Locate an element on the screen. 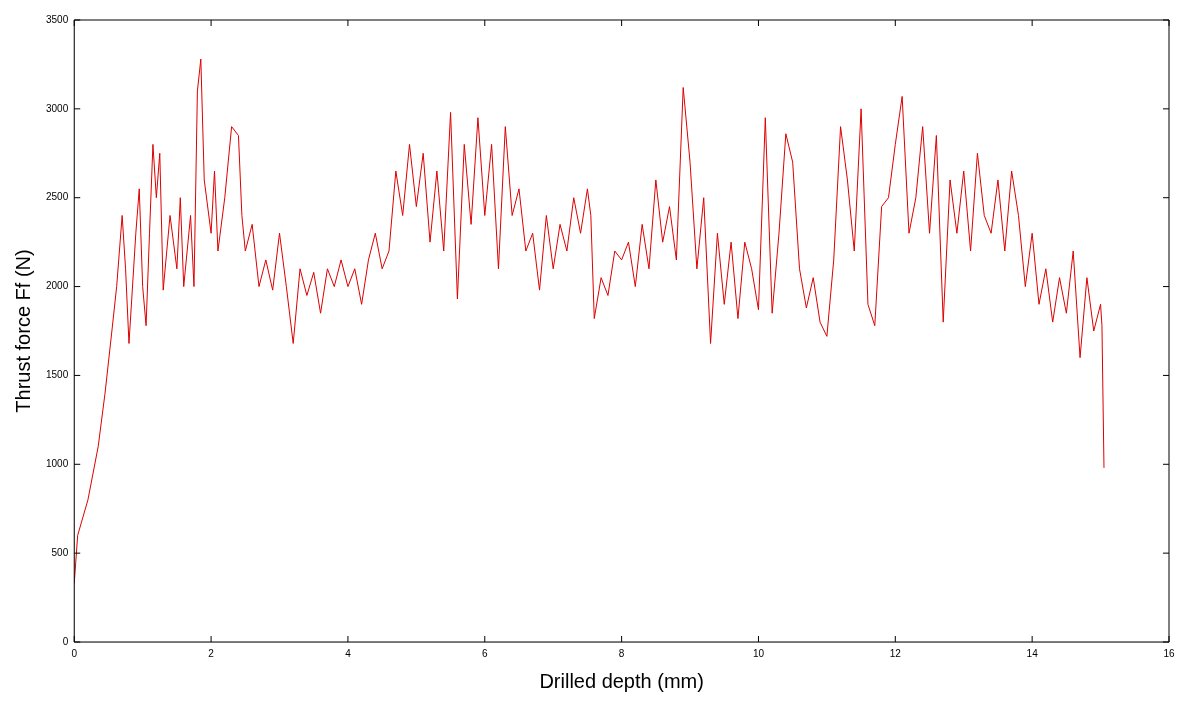 This screenshot has height=707, width=1191. x-tick-label: 4 is located at coordinates (348, 653).